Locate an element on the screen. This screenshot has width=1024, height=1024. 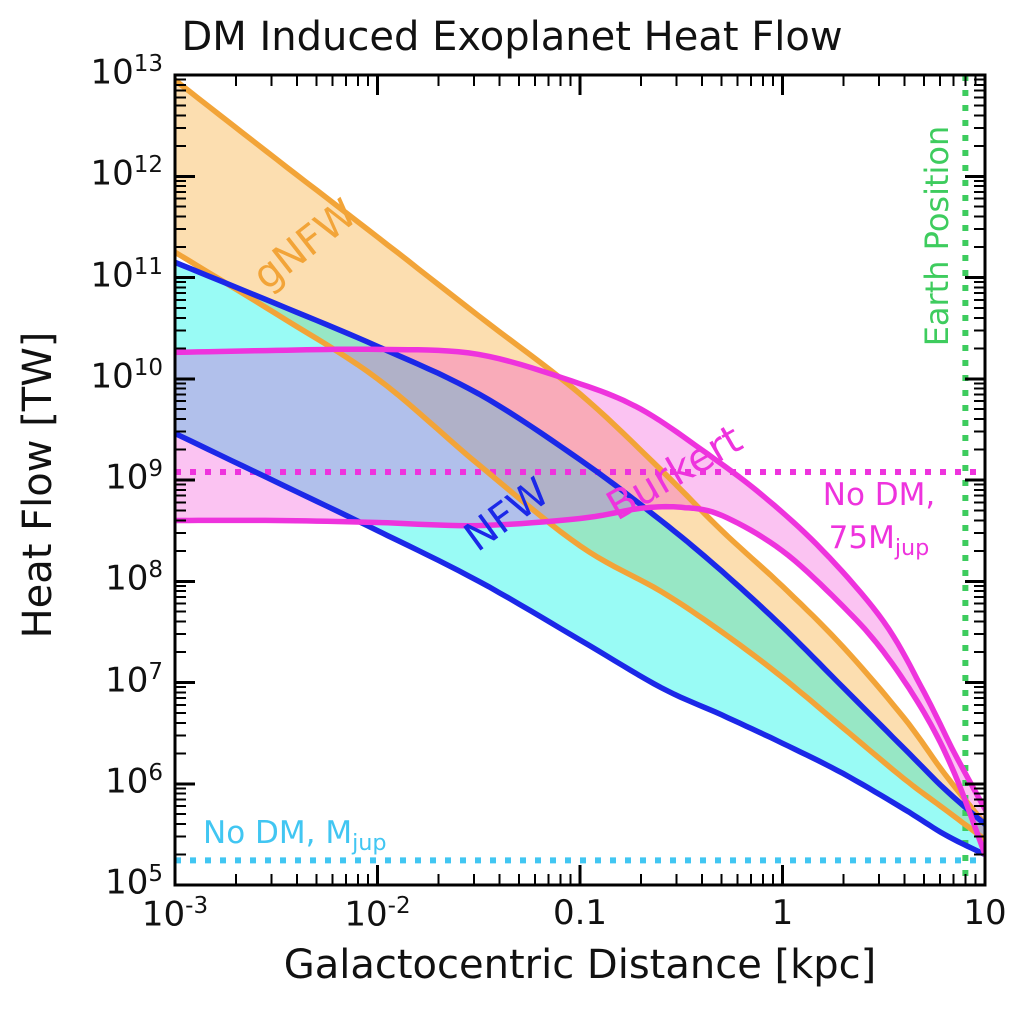
no-dm-75mjup-label: No DM, 75Mjup is located at coordinates (879, 519).